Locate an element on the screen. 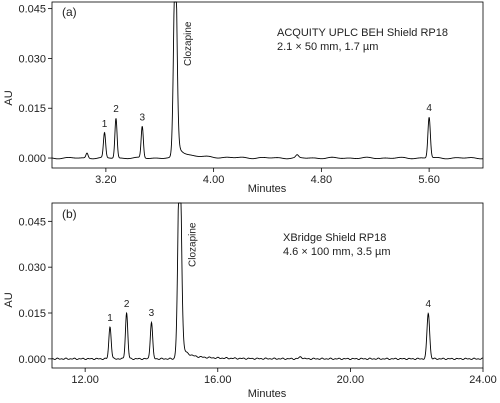 The image size is (500, 403). x-tick-label: 5.60 is located at coordinates (428, 180).